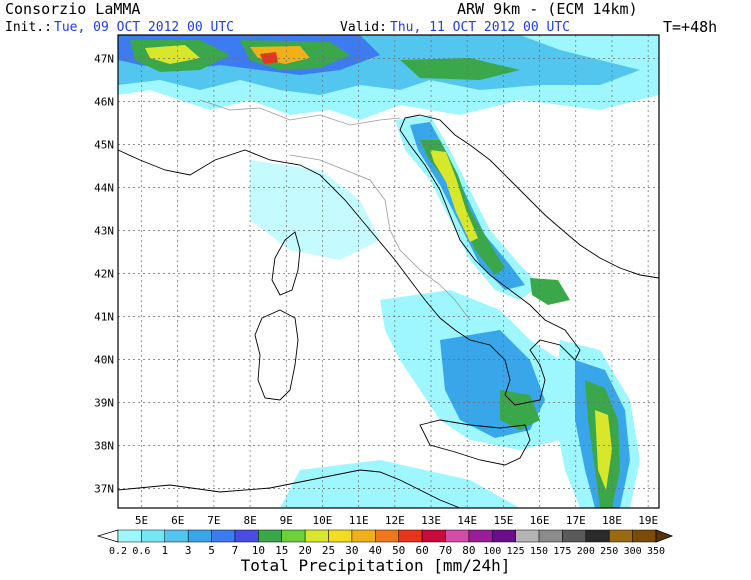 This screenshot has height=580, width=751. What do you see at coordinates (609, 551) in the screenshot?
I see `colorbar-level-label: 250` at bounding box center [609, 551].